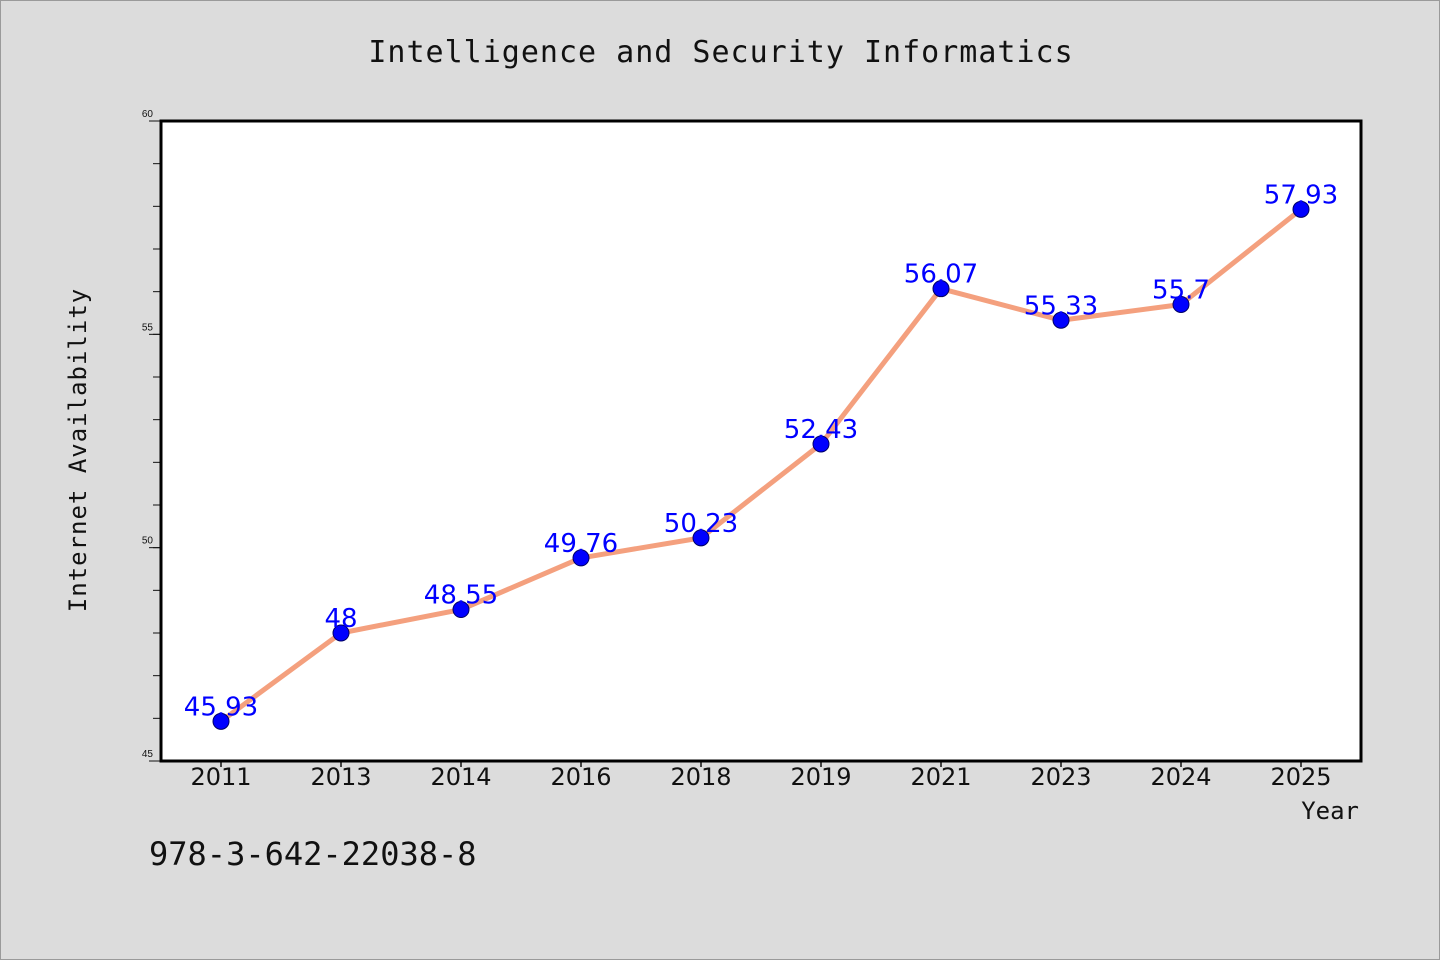 The height and width of the screenshot is (961, 1440). Describe the element at coordinates (221, 707) in the screenshot. I see `data-label: 45.93` at that location.